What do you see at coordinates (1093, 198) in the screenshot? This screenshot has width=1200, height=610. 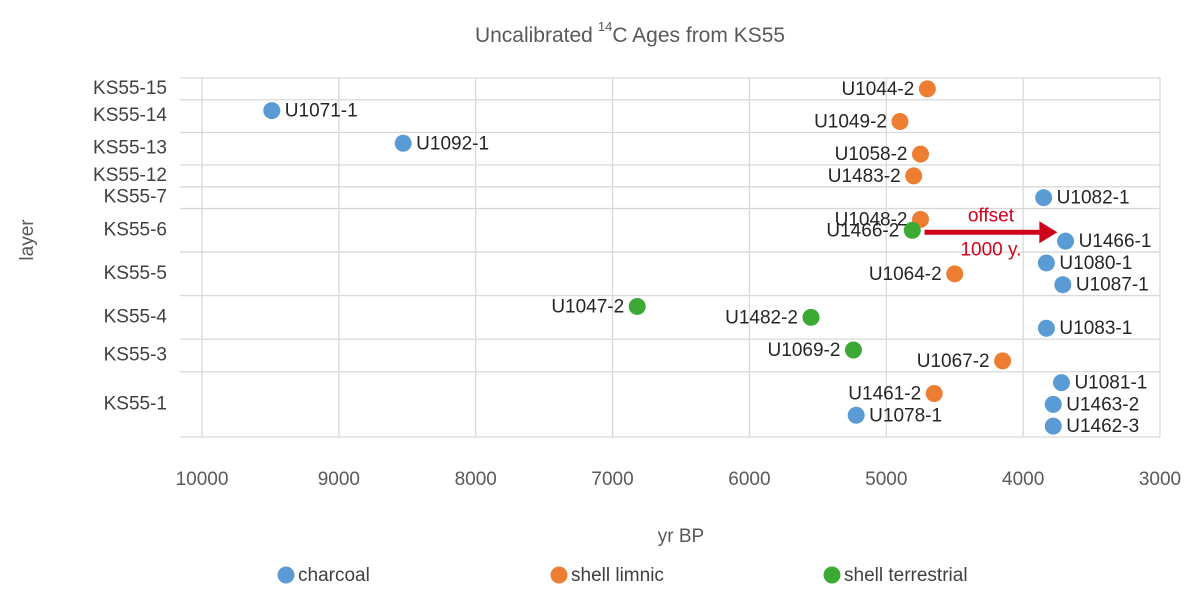 I see `point-label: U1082-1` at bounding box center [1093, 198].